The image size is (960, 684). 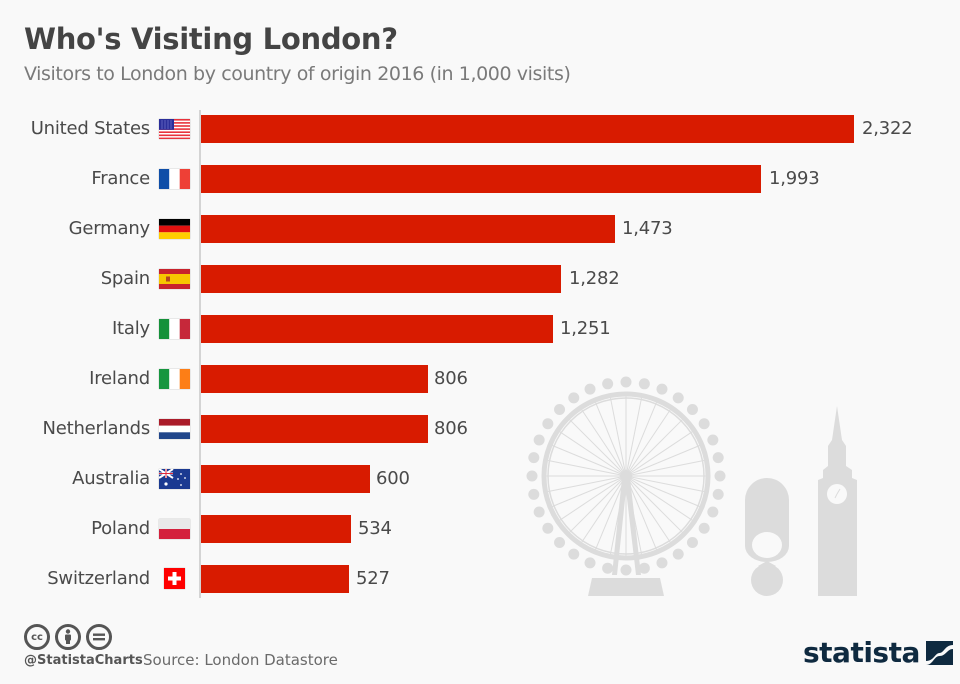 What do you see at coordinates (480, 379) in the screenshot?
I see `bar-row-ireland: Ireland 806` at bounding box center [480, 379].